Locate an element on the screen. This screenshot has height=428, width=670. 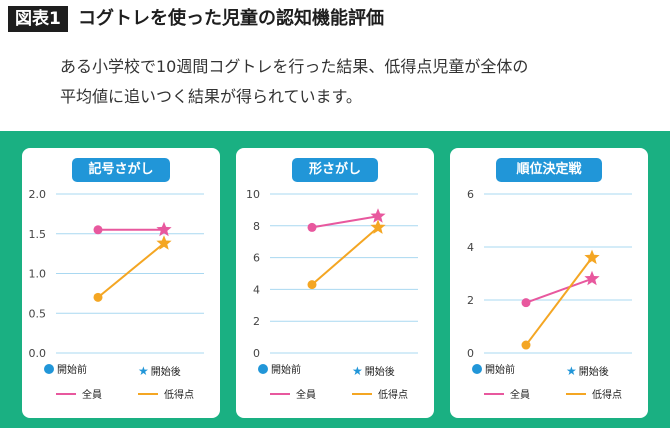
y-tick-label: 10 is located at coordinates (253, 194).